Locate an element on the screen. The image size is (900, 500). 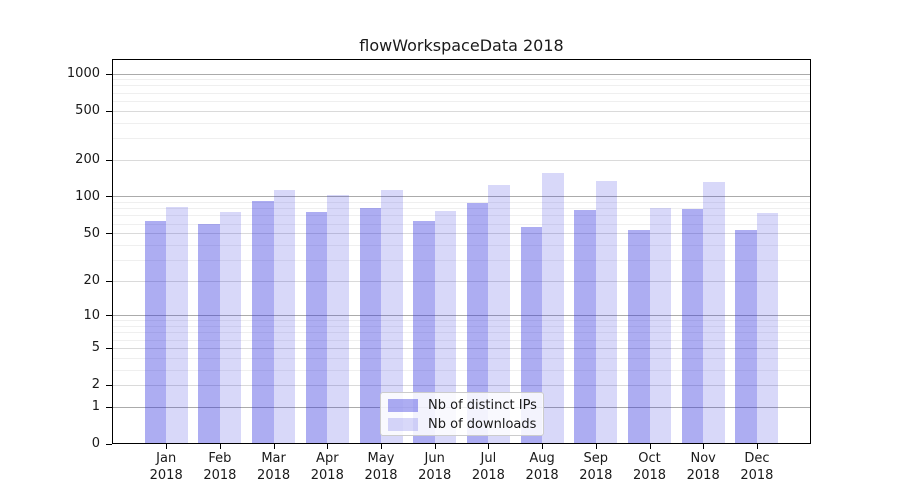
legend-label-downloads: Nb of downloads is located at coordinates (482, 424).